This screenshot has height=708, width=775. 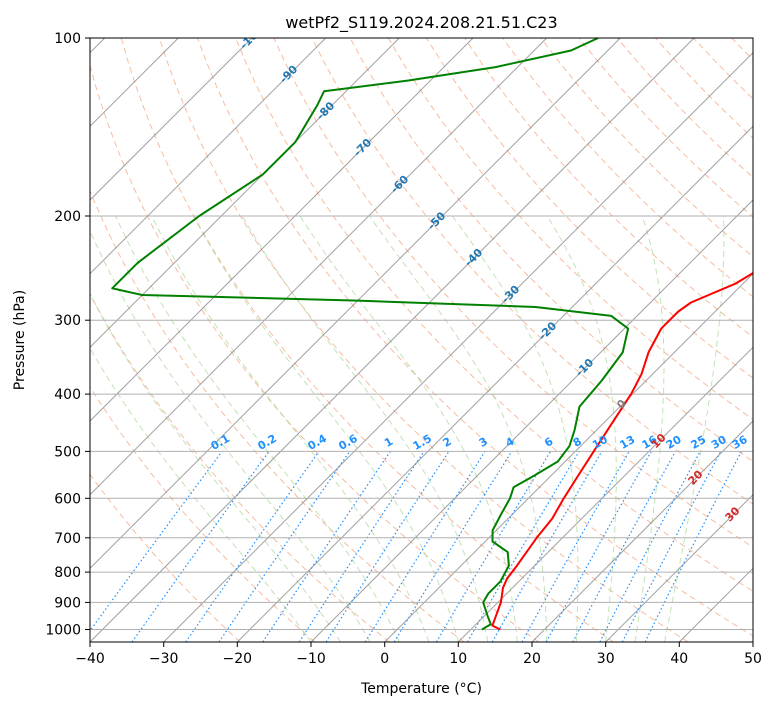 What do you see at coordinates (238, 659) in the screenshot?
I see `x-tick-label: −20` at bounding box center [238, 659].